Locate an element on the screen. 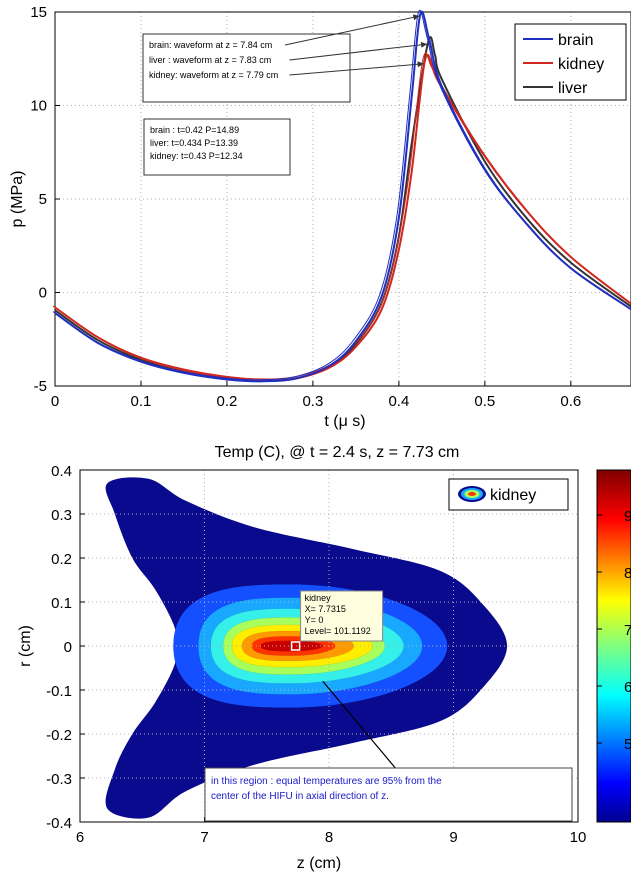  peak-info-line: liver: t=0.434 P=13.39 is located at coordinates (194, 143).